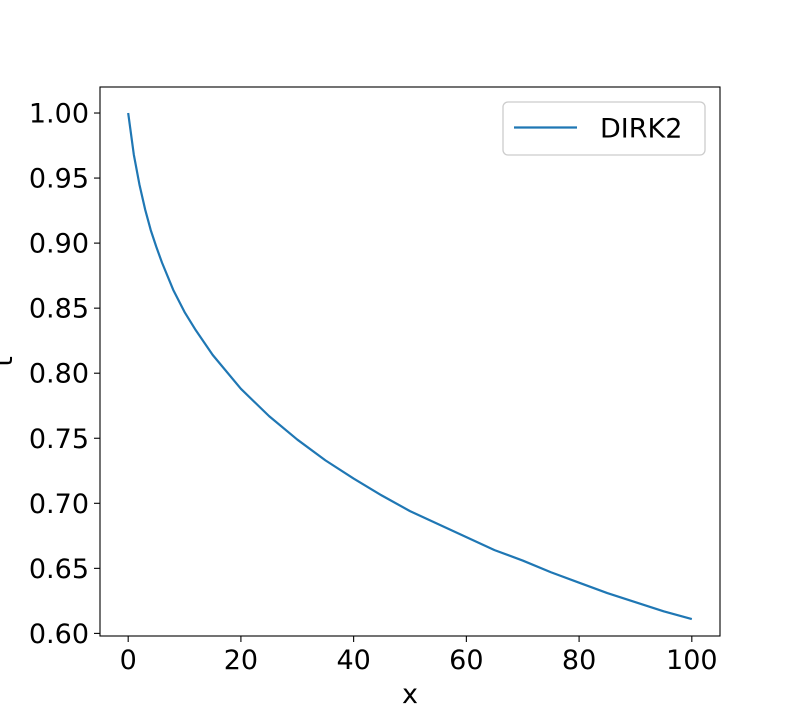 Image resolution: width=800 pixels, height=715 pixels. I want to click on y-tick-label: 0.65, so click(59, 569).